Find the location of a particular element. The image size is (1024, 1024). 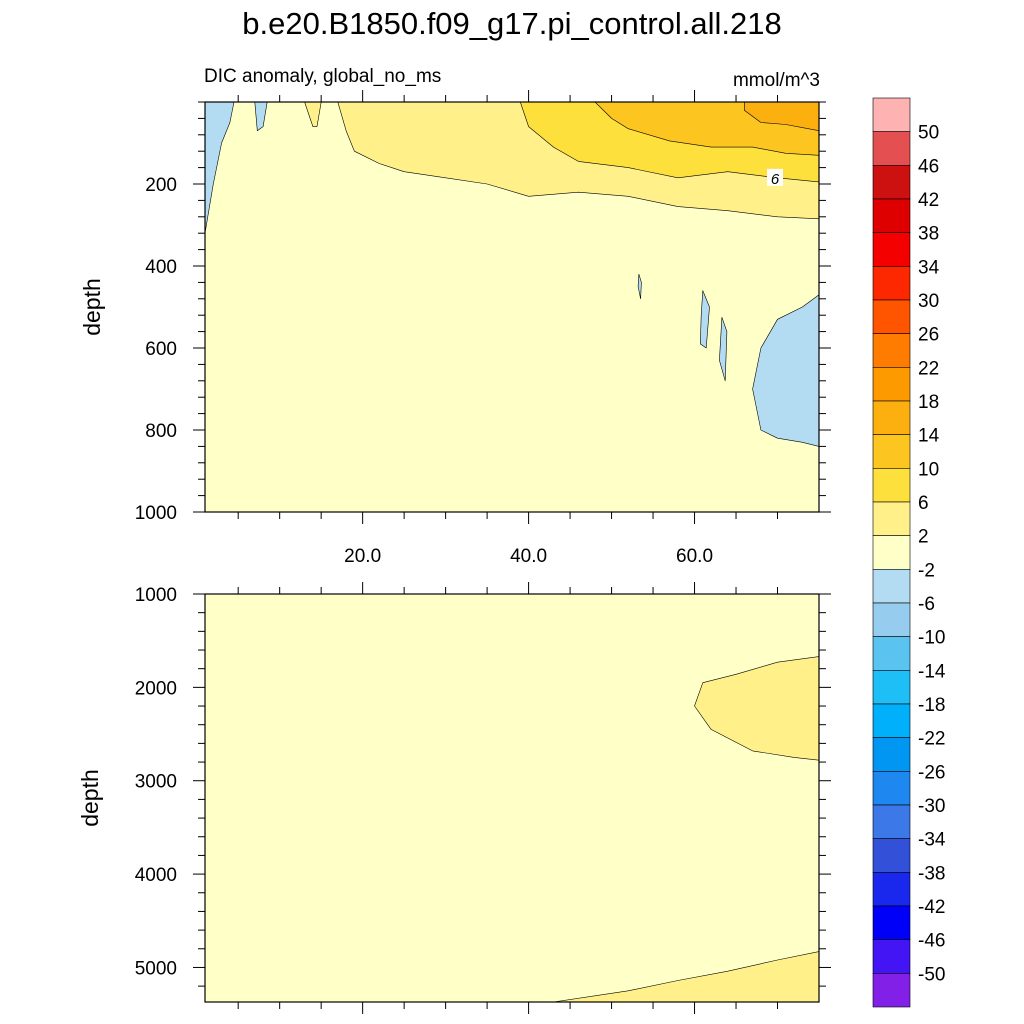

lower-y-tick-label: 5000 is located at coordinates (156, 968).